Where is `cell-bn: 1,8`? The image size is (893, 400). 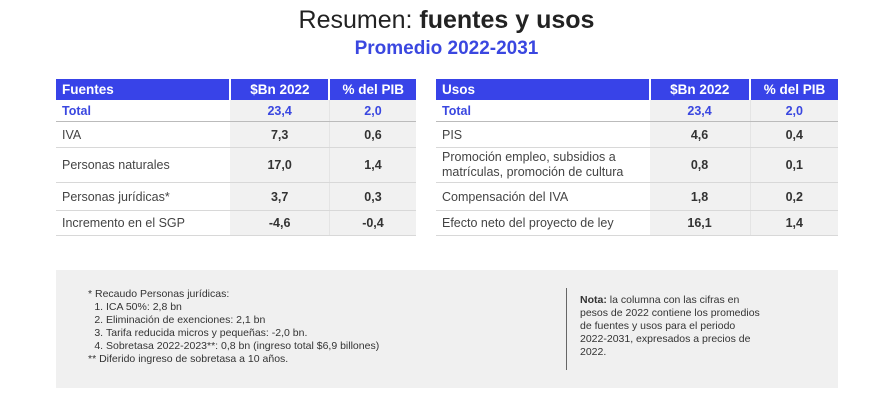 cell-bn: 1,8 is located at coordinates (700, 196).